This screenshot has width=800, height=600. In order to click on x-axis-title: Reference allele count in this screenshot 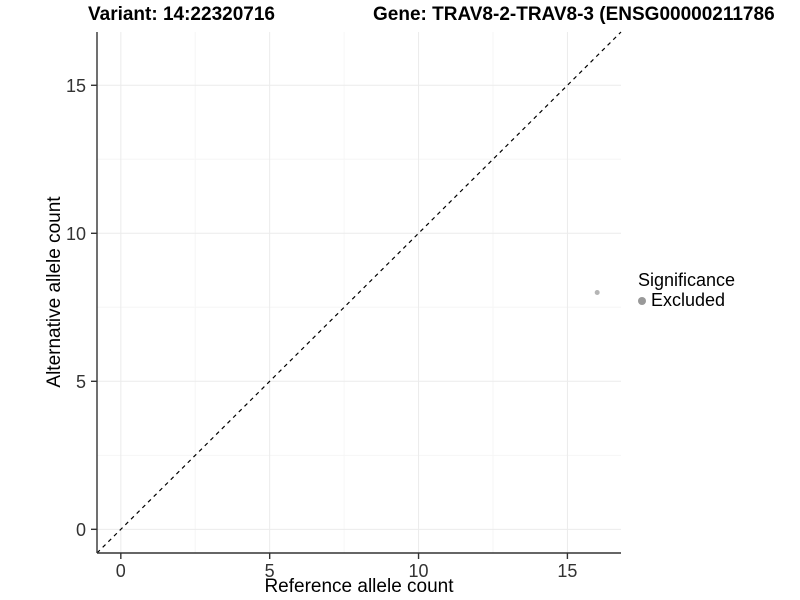, I will do `click(359, 586)`.